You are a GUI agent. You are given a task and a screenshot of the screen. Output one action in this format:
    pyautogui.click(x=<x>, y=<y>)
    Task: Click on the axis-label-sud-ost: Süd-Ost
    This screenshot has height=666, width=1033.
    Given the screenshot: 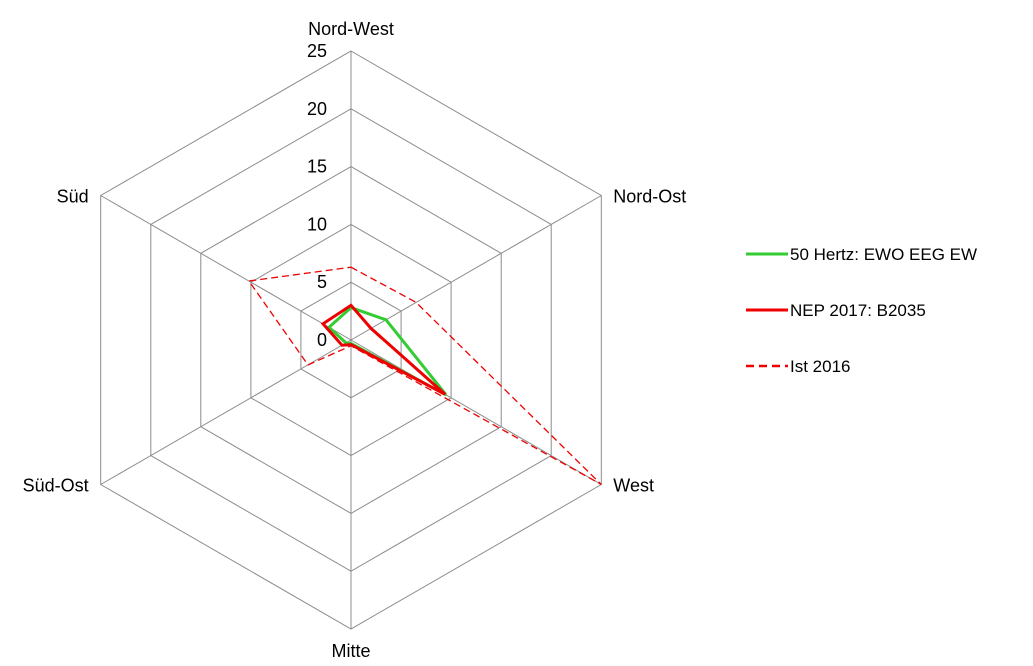 What is the action you would take?
    pyautogui.click(x=56, y=486)
    